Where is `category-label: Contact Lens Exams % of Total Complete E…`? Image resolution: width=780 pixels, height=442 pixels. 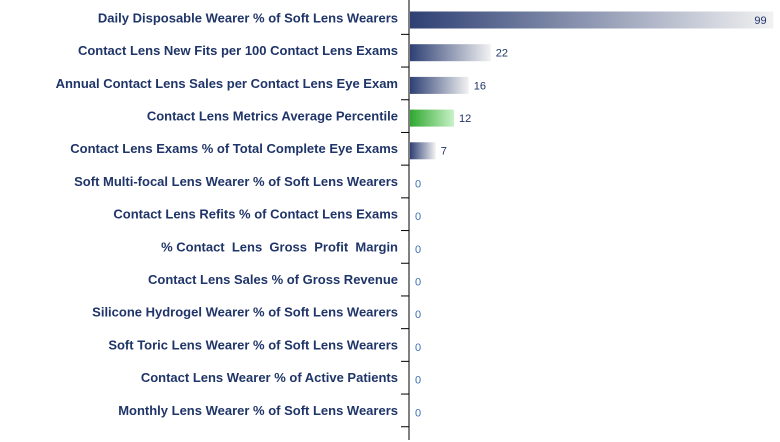 category-label: Contact Lens Exams % of Total Complete E… is located at coordinates (234, 148).